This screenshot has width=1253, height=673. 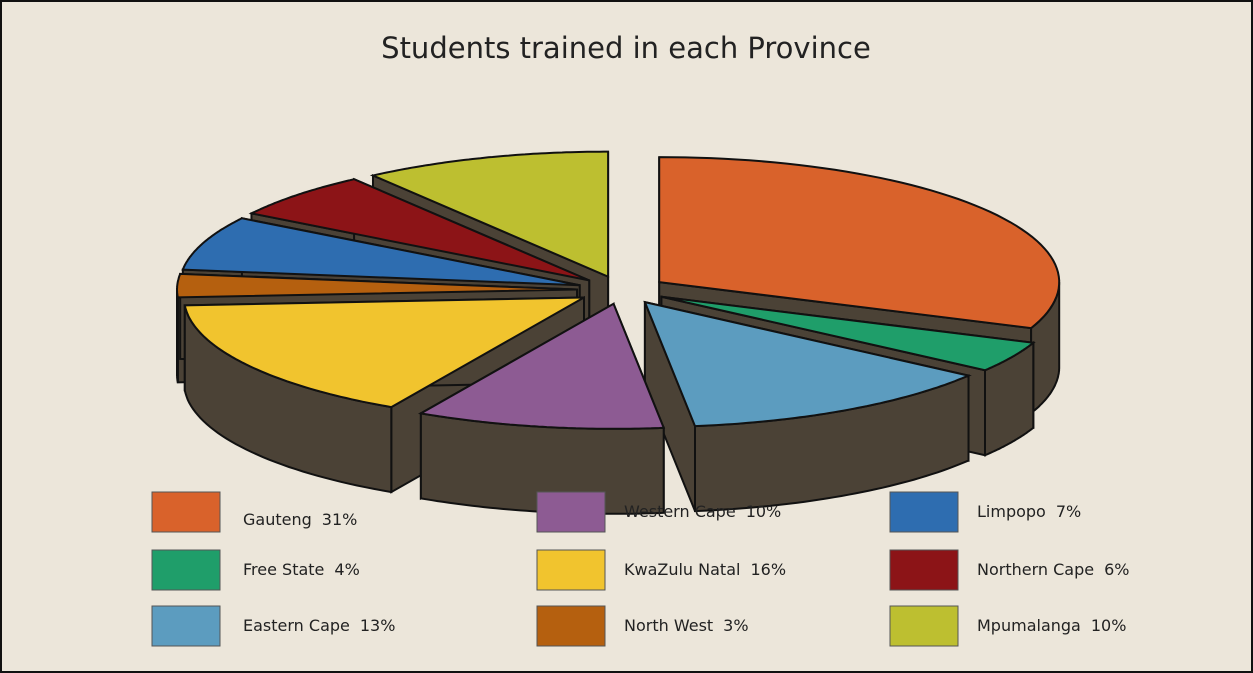 I want to click on legend-value: 3%, so click(x=735, y=625).